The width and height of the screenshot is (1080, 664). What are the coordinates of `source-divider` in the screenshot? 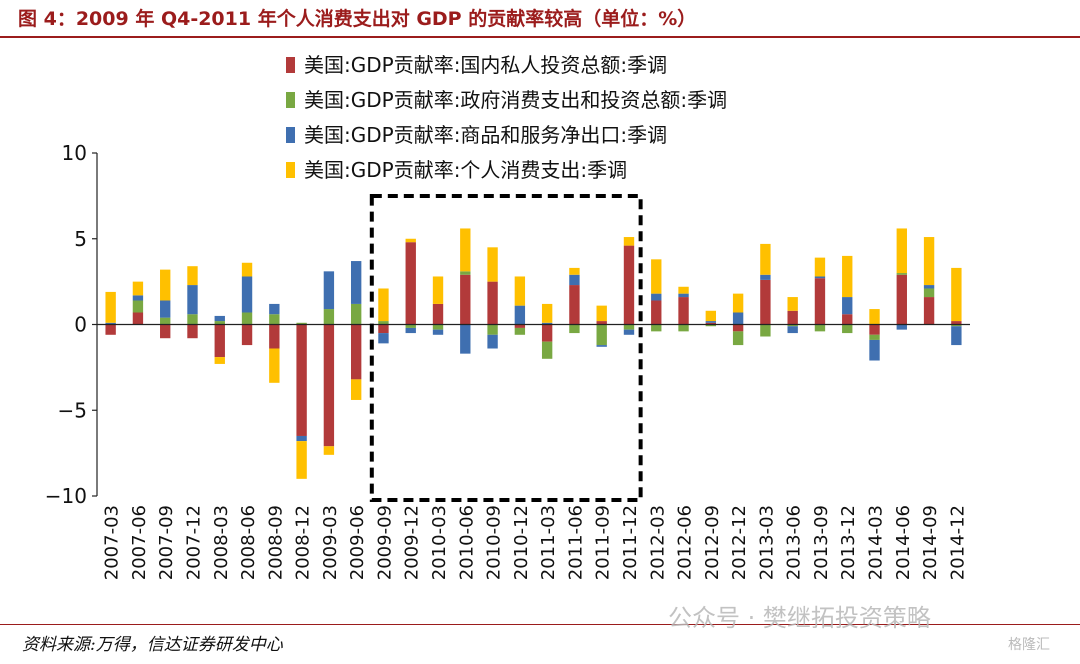 It's located at (540, 644).